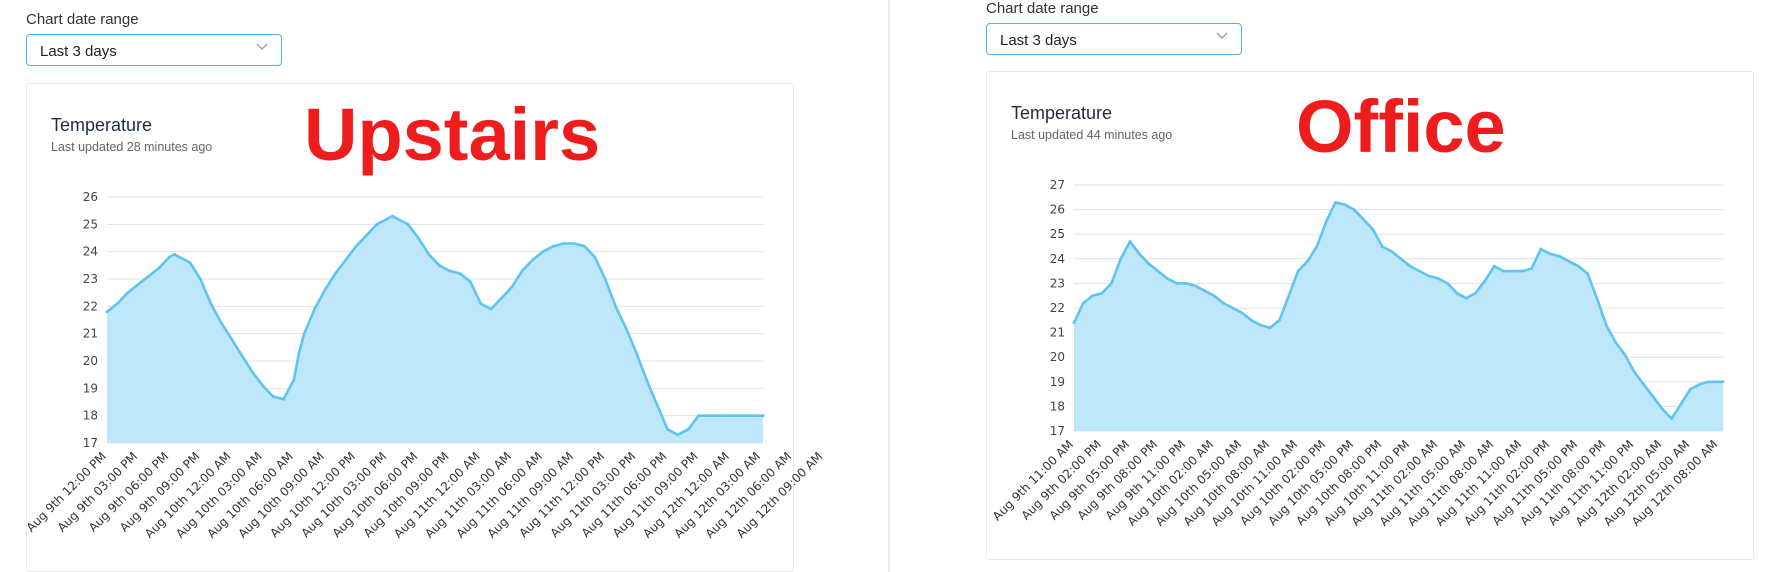  I want to click on y-tick-label: 19, so click(90, 388).